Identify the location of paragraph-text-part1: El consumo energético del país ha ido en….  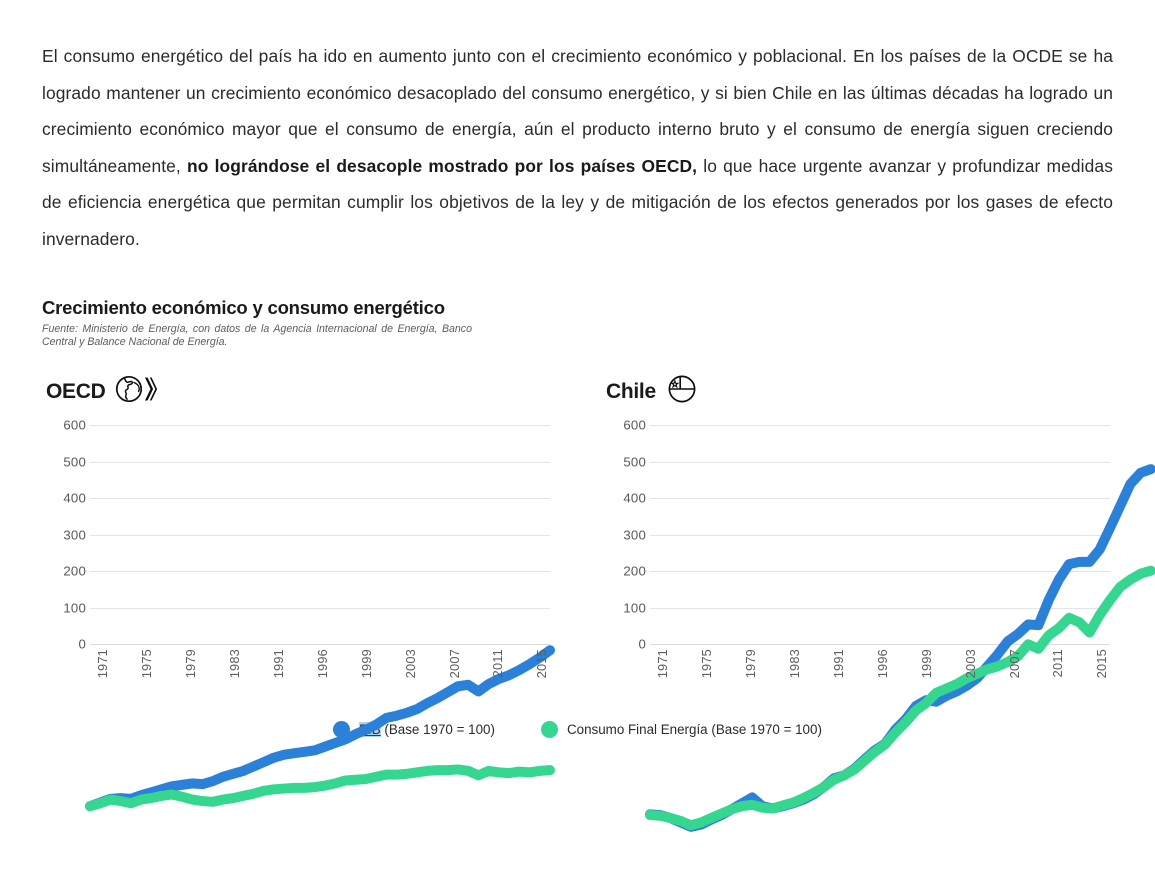
(577, 111).